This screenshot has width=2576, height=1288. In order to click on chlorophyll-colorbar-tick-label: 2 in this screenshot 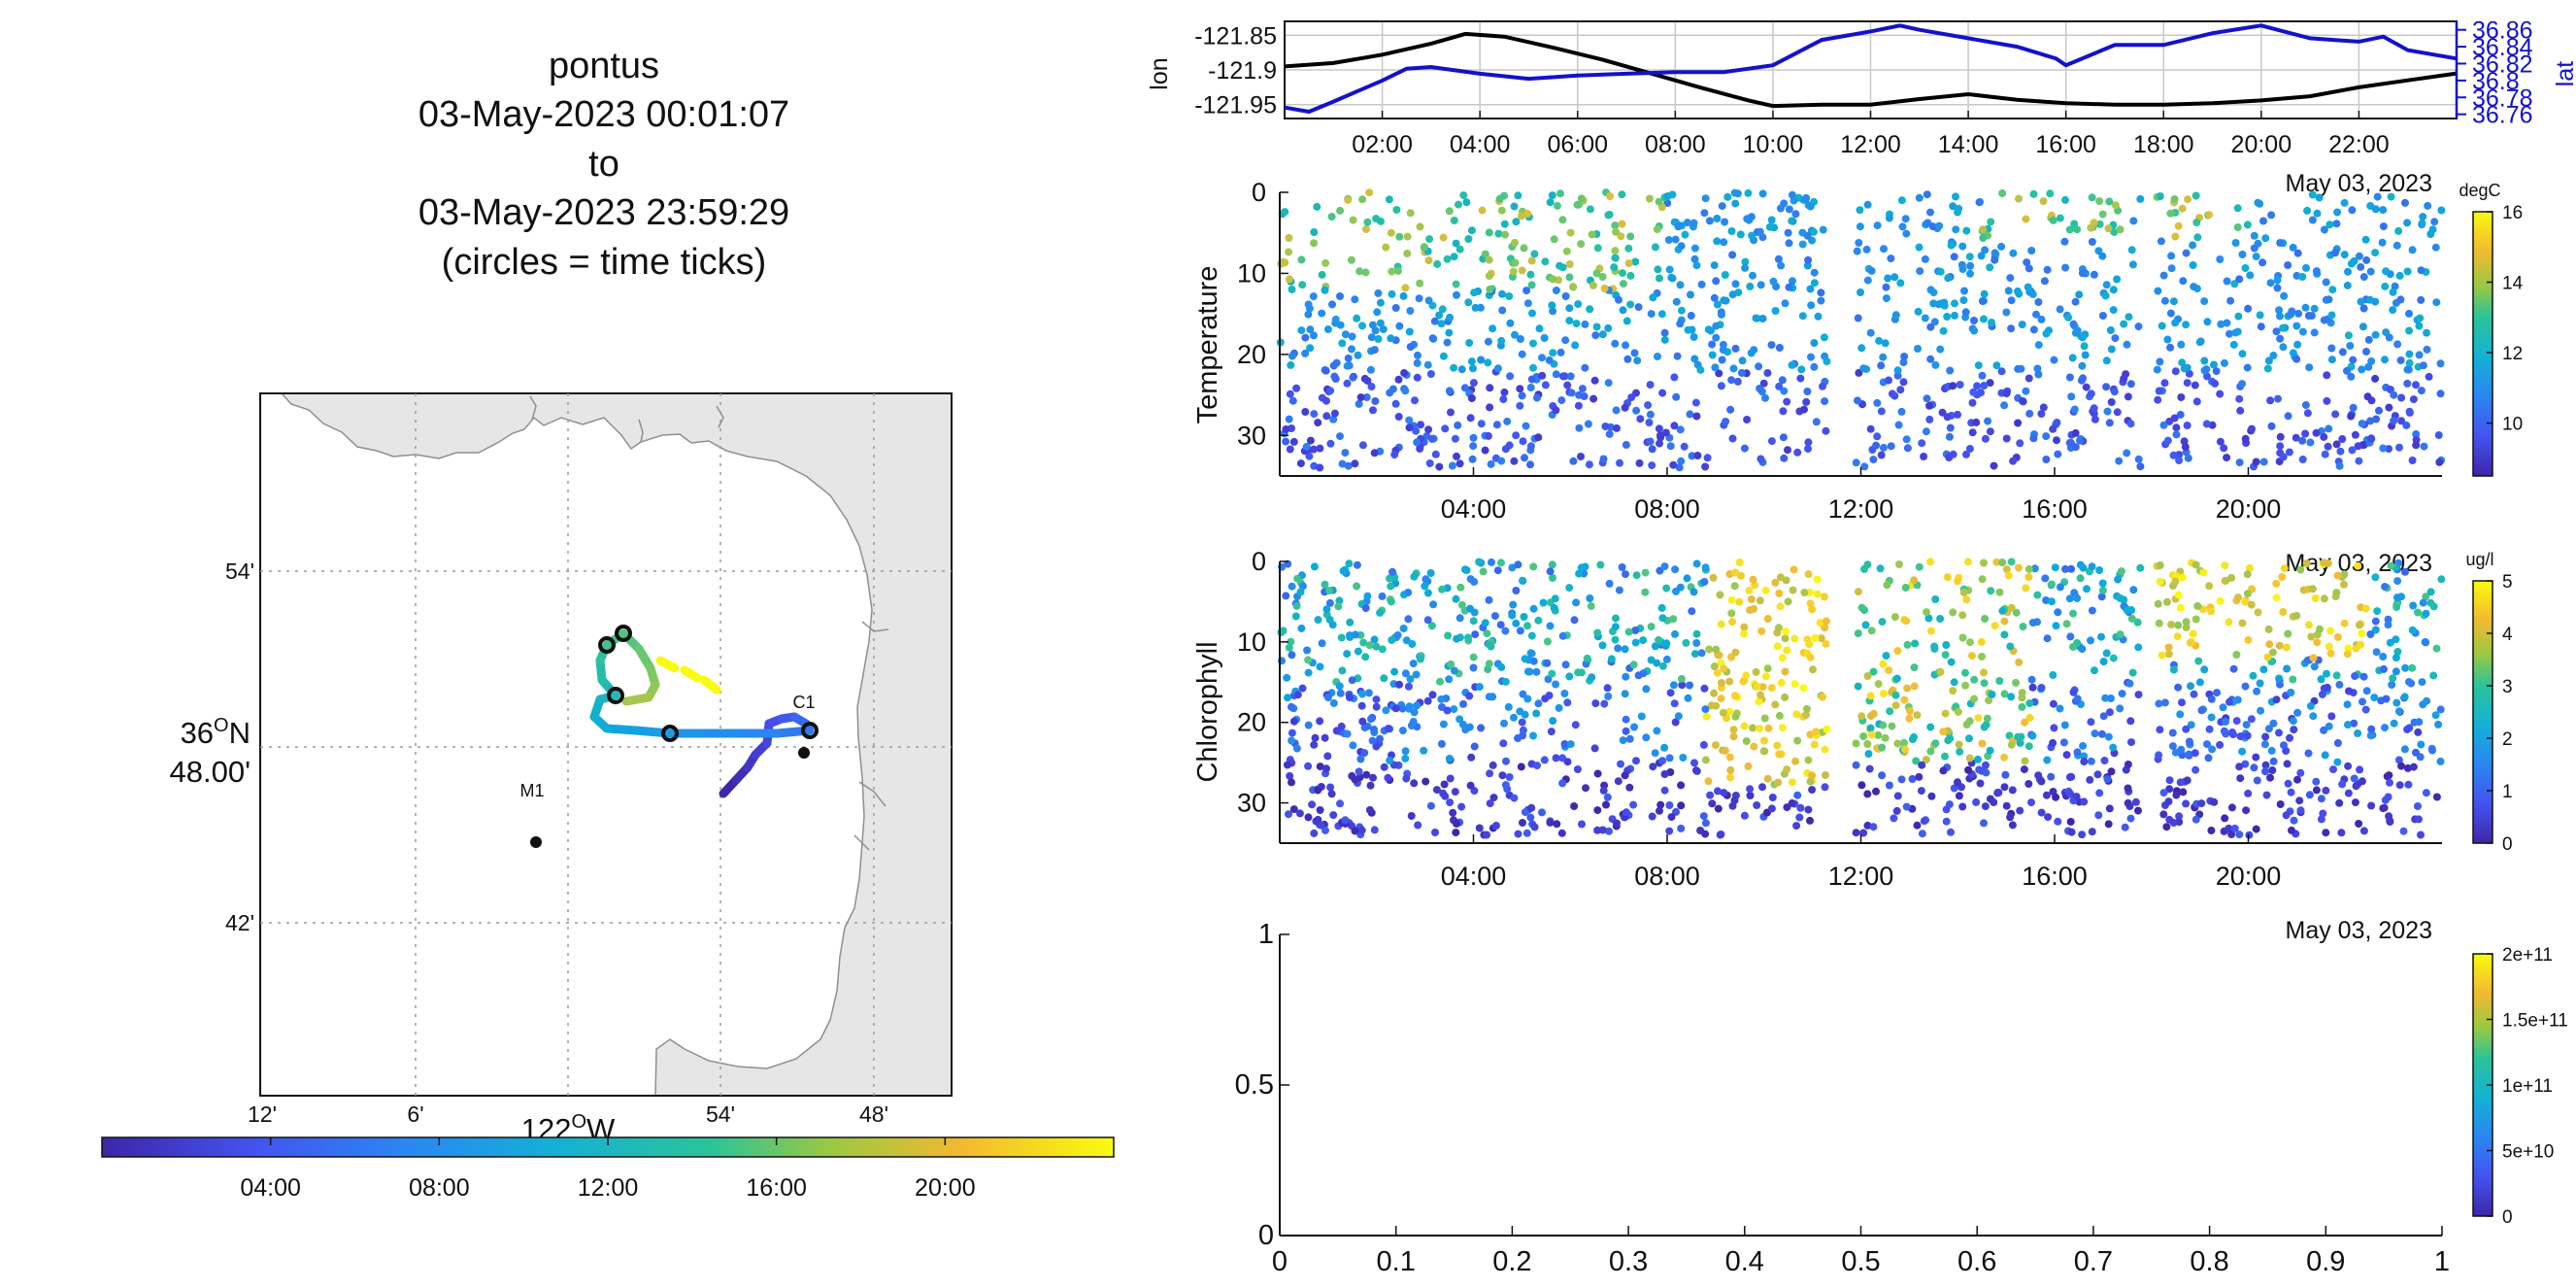, I will do `click(2507, 739)`.